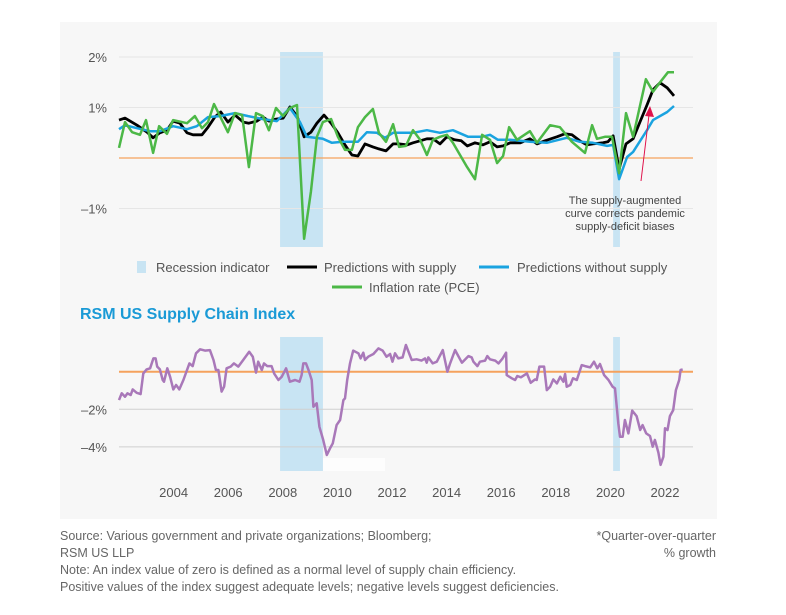 The width and height of the screenshot is (786, 615). What do you see at coordinates (656, 536) in the screenshot?
I see `units-line: *Quarter-over-quarter` at bounding box center [656, 536].